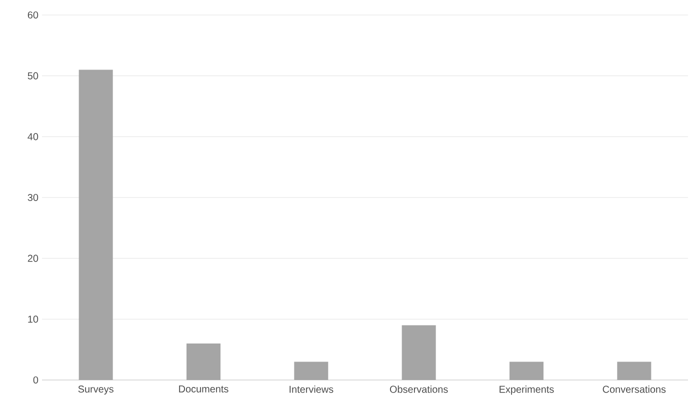  I want to click on x-tick-label: Surveys, so click(96, 390).